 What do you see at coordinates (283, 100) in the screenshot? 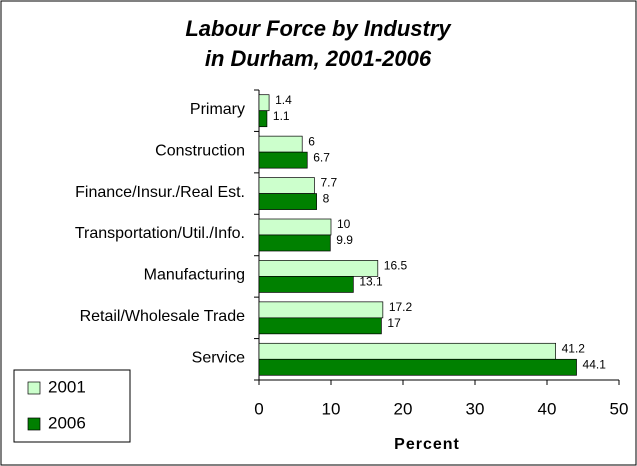
I see `data-label: 1.4` at bounding box center [283, 100].